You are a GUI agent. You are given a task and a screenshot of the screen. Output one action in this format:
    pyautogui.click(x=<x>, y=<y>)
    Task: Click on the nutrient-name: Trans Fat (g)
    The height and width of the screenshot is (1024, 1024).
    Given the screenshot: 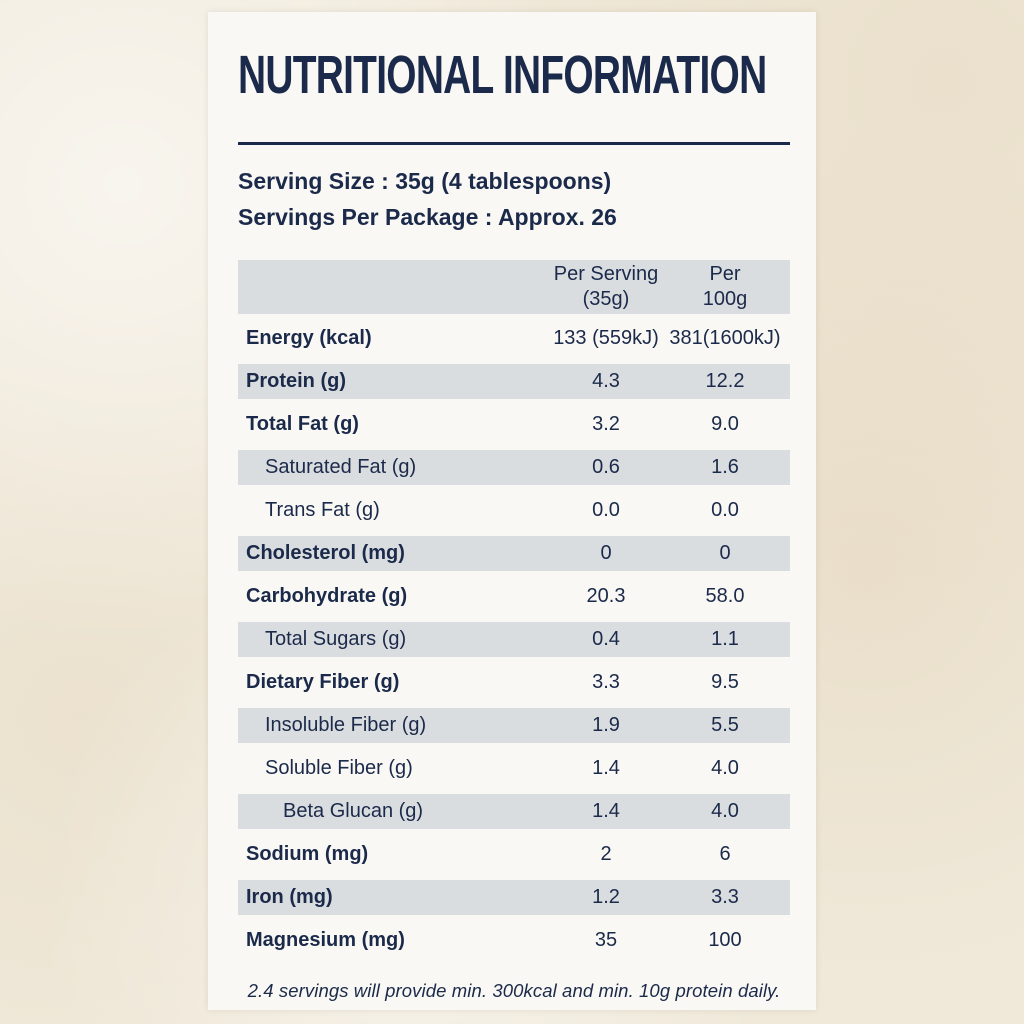 What is the action you would take?
    pyautogui.click(x=322, y=510)
    